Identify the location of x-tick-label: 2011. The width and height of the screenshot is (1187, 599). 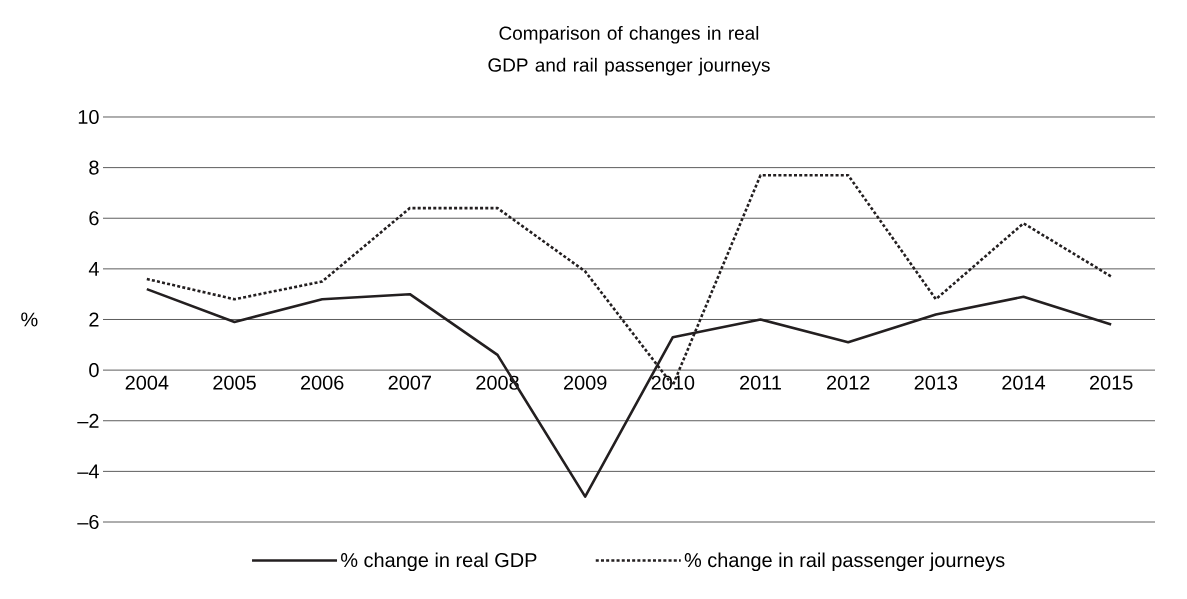
(760, 382).